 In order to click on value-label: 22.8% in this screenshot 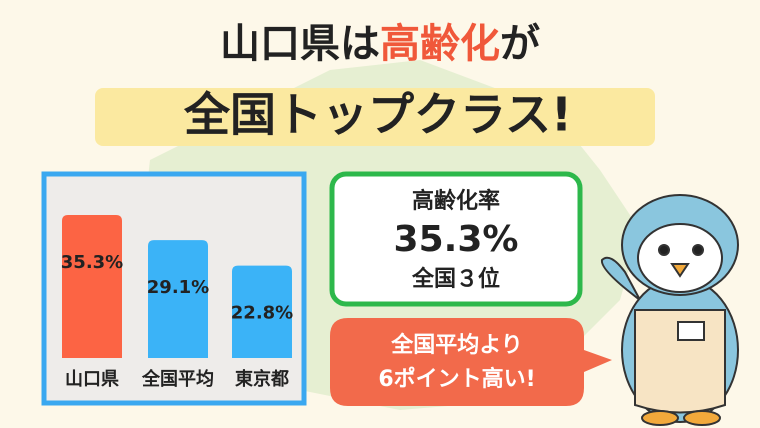, I will do `click(262, 313)`.